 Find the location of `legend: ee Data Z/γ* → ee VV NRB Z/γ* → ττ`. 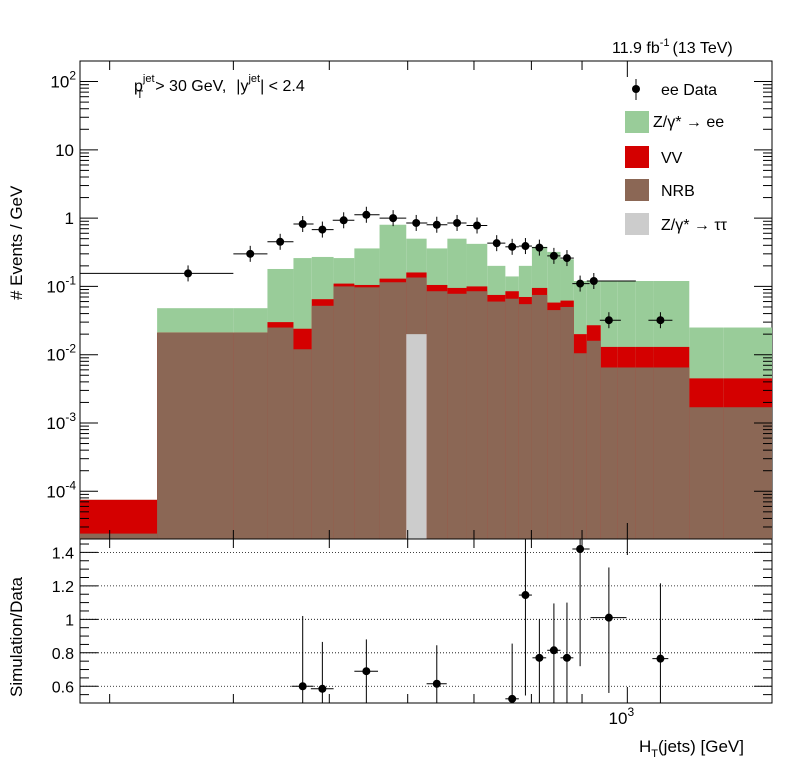

legend: ee Data Z/γ* → ee VV NRB Z/γ* → ττ is located at coordinates (676, 157).